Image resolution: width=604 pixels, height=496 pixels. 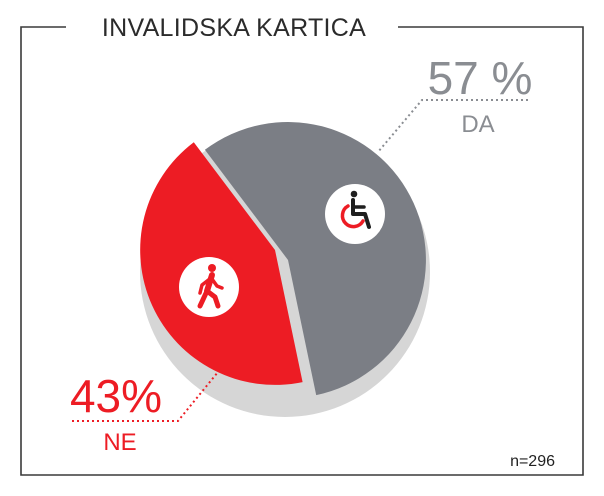 What do you see at coordinates (480, 78) in the screenshot?
I see `data-label-da-percent: 57 %` at bounding box center [480, 78].